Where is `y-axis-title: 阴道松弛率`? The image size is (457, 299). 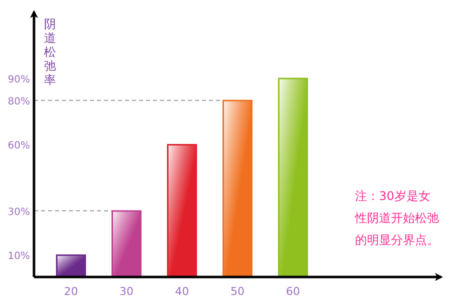 y-axis-title: 阴道松弛率 is located at coordinates (50, 52).